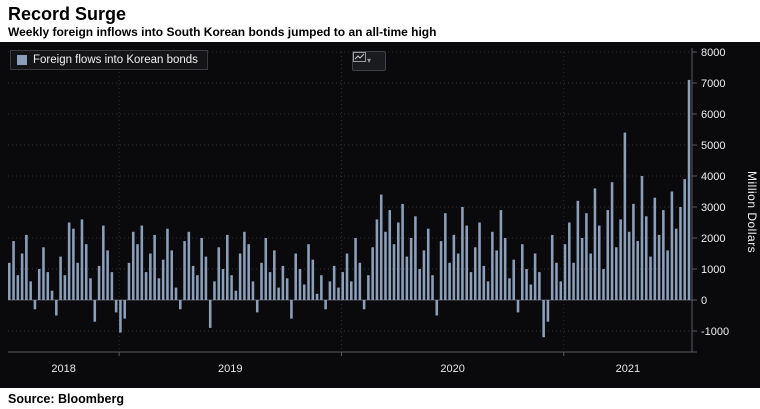 This screenshot has width=760, height=409. Describe the element at coordinates (715, 332) in the screenshot. I see `y-tick-label: -1000` at that location.